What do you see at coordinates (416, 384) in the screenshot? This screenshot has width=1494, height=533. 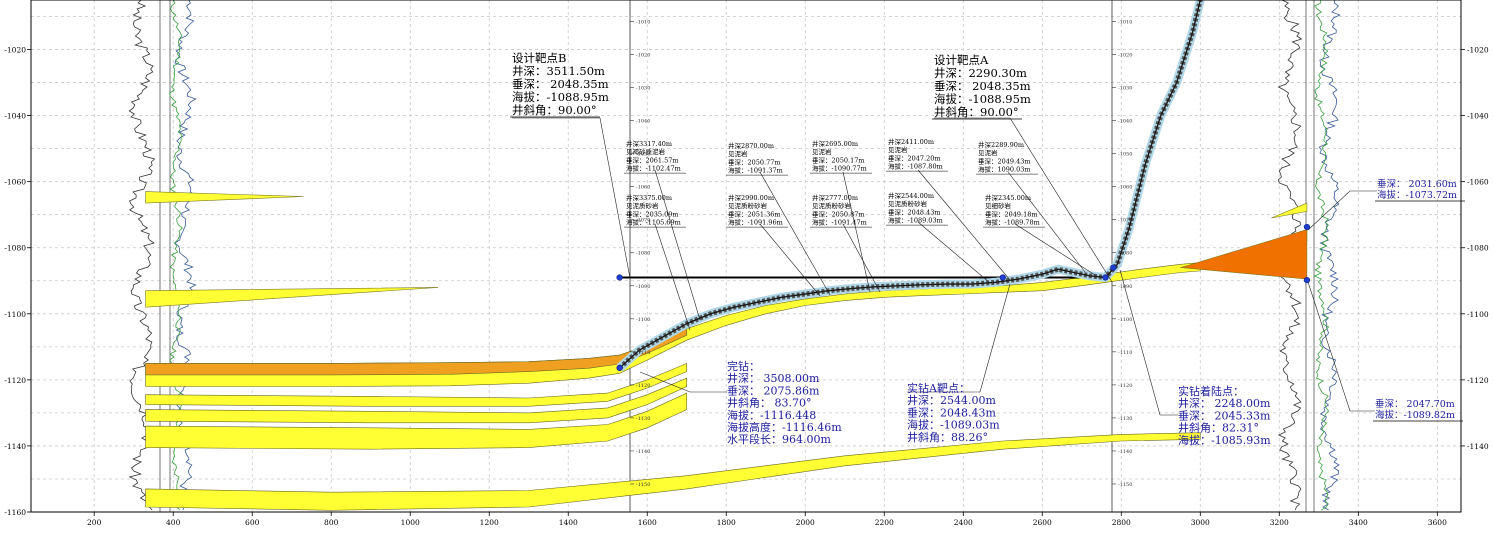 I see `stratum-band` at bounding box center [416, 384].